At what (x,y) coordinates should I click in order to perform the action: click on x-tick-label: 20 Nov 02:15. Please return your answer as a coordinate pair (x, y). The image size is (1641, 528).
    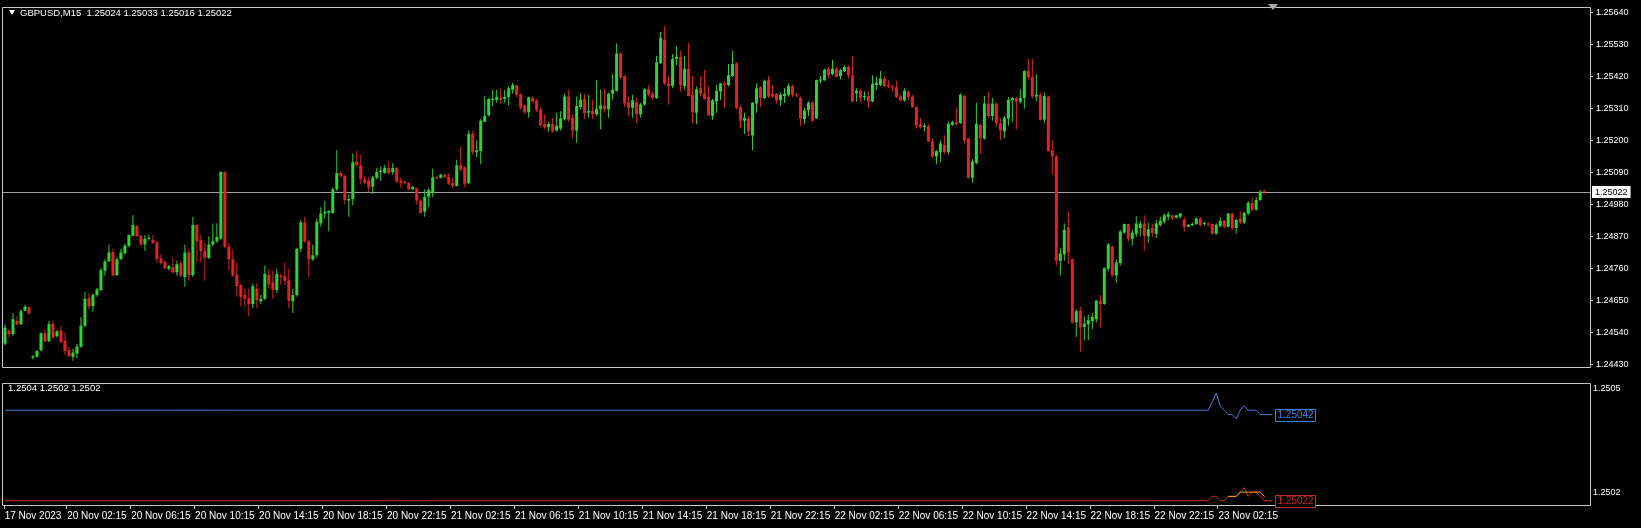
    Looking at the image, I should click on (97, 515).